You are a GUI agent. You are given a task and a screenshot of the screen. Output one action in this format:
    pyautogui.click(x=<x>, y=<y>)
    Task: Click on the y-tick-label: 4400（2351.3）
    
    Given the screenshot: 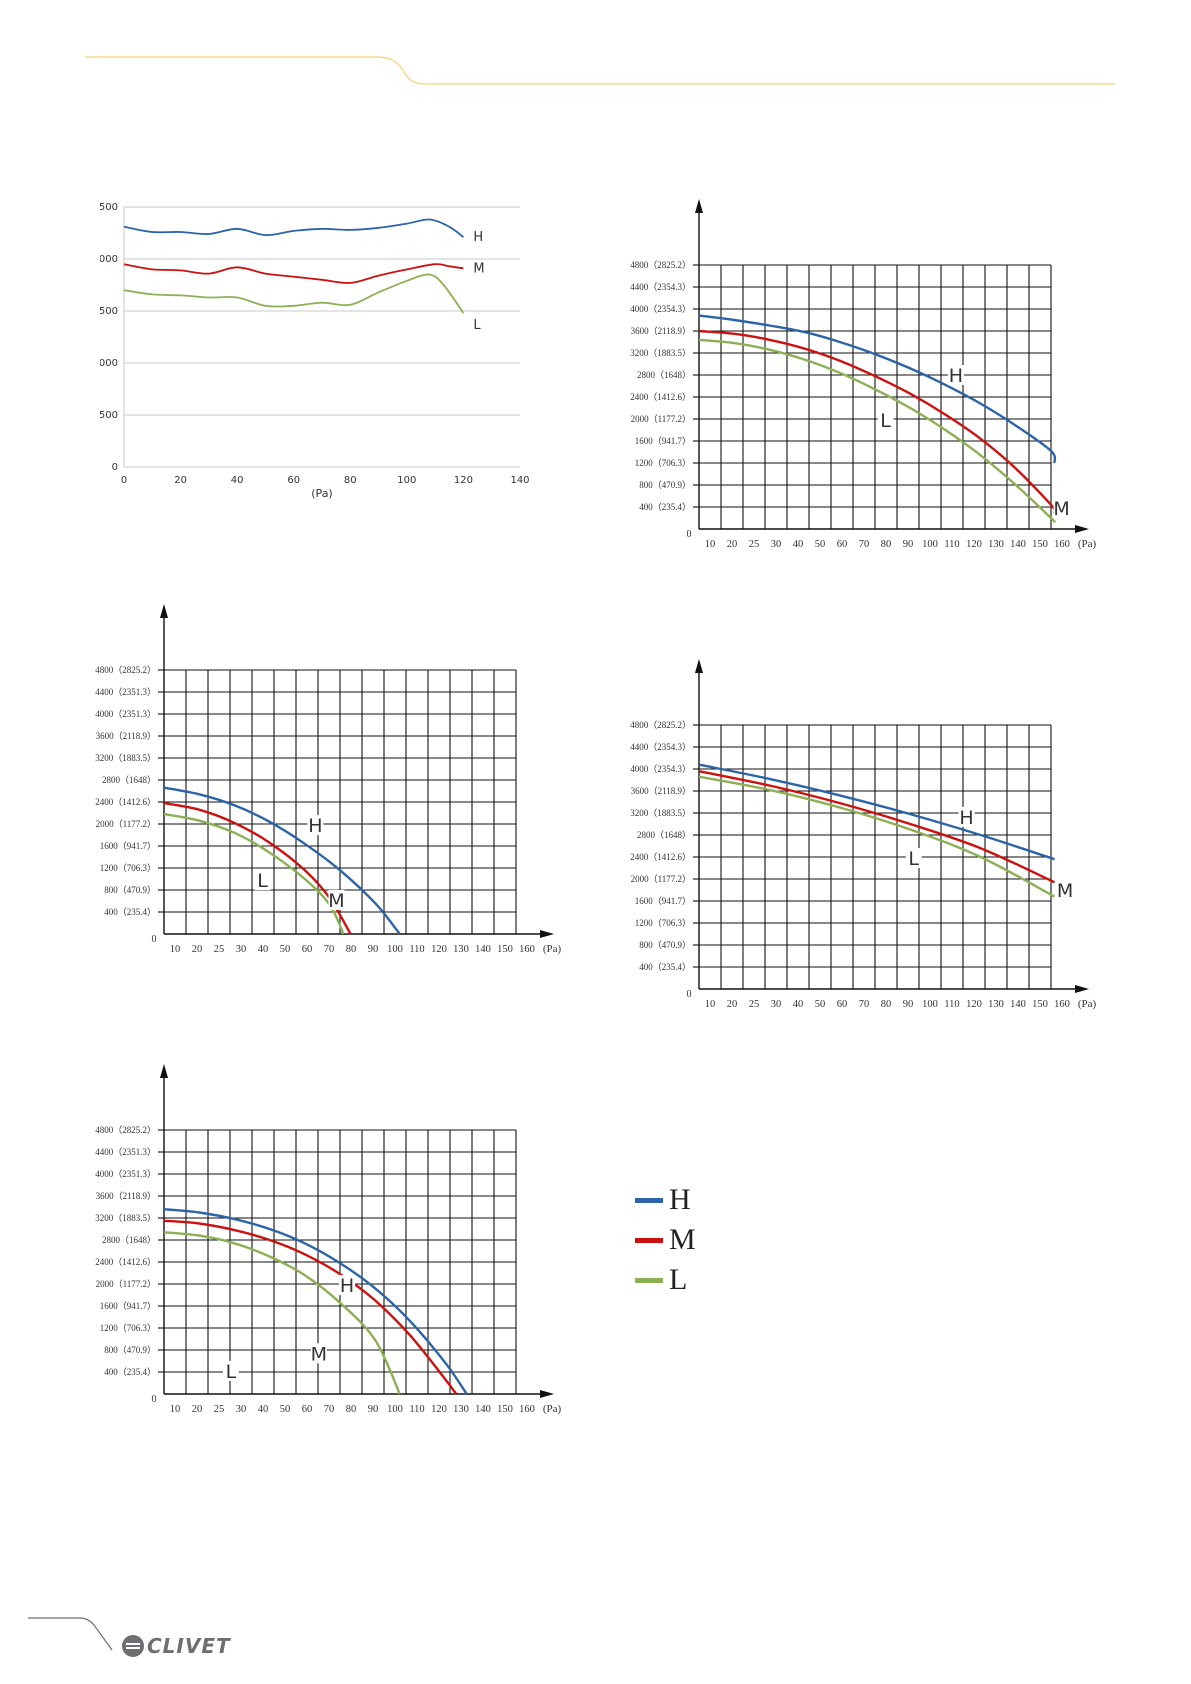 What is the action you would take?
    pyautogui.click(x=125, y=1152)
    